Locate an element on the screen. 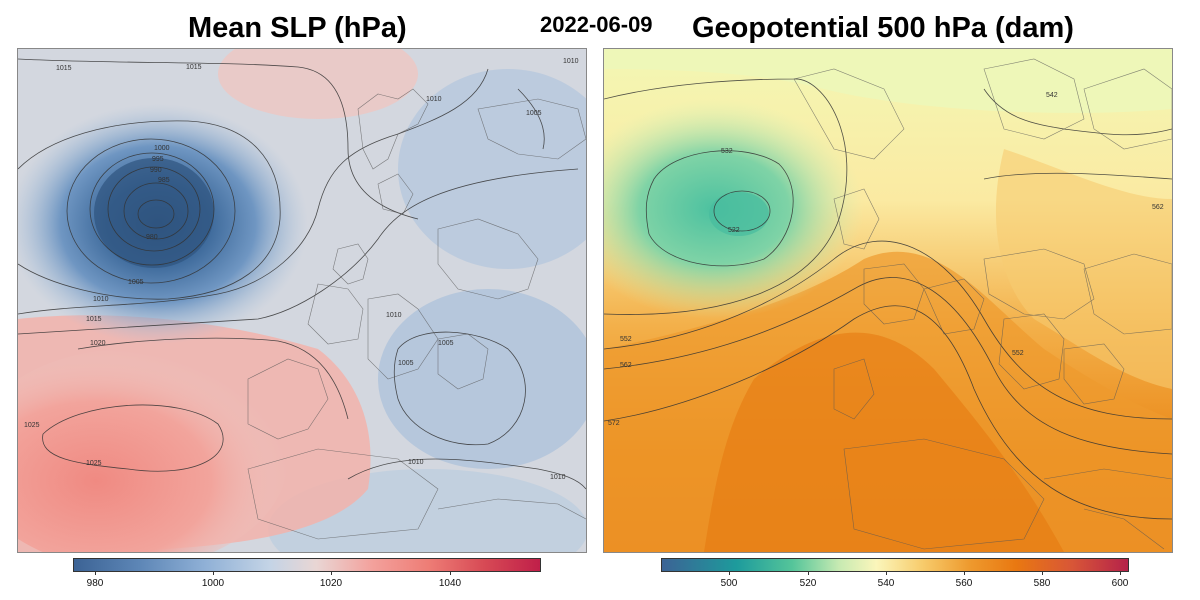 Image resolution: width=1200 pixels, height=600 pixels. colorbar-tick-label: 1020 is located at coordinates (331, 583).